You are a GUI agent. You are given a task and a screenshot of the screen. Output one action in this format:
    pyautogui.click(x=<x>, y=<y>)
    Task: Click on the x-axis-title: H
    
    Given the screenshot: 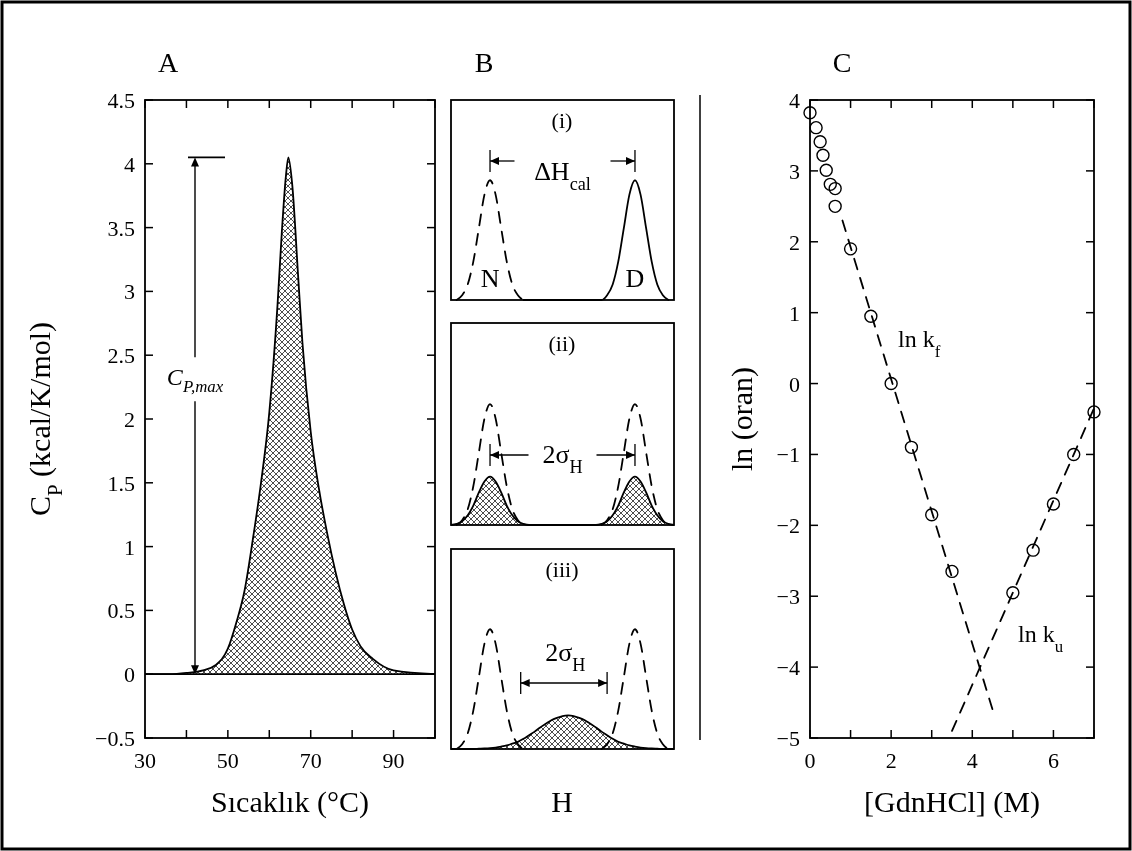 What is the action you would take?
    pyautogui.click(x=562, y=801)
    